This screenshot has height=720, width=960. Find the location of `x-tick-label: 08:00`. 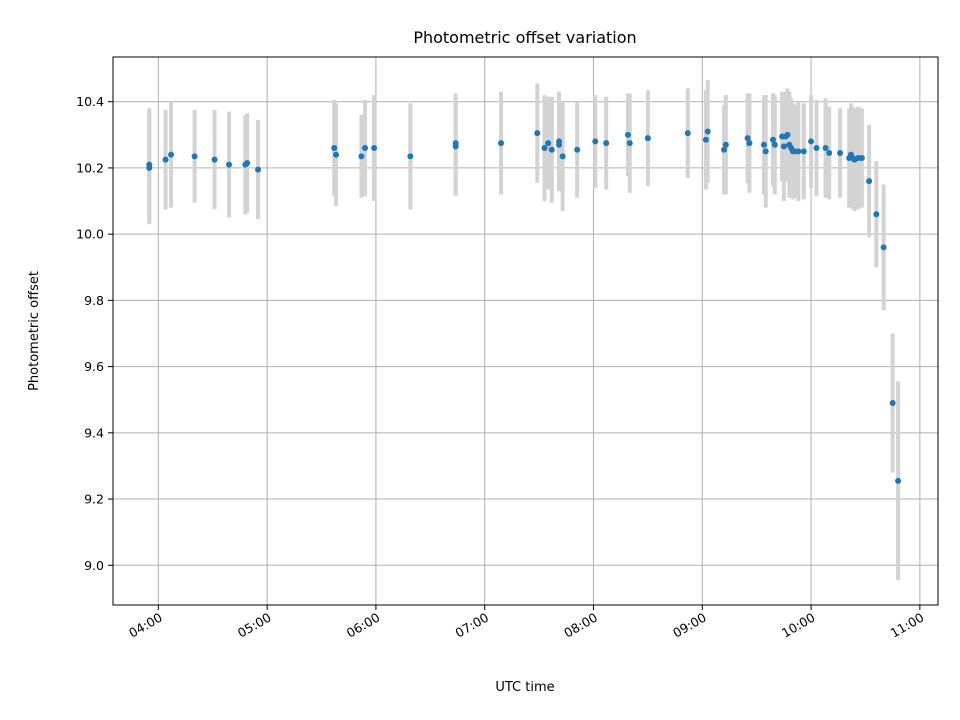

x-tick-label: 08:00 is located at coordinates (580, 625).